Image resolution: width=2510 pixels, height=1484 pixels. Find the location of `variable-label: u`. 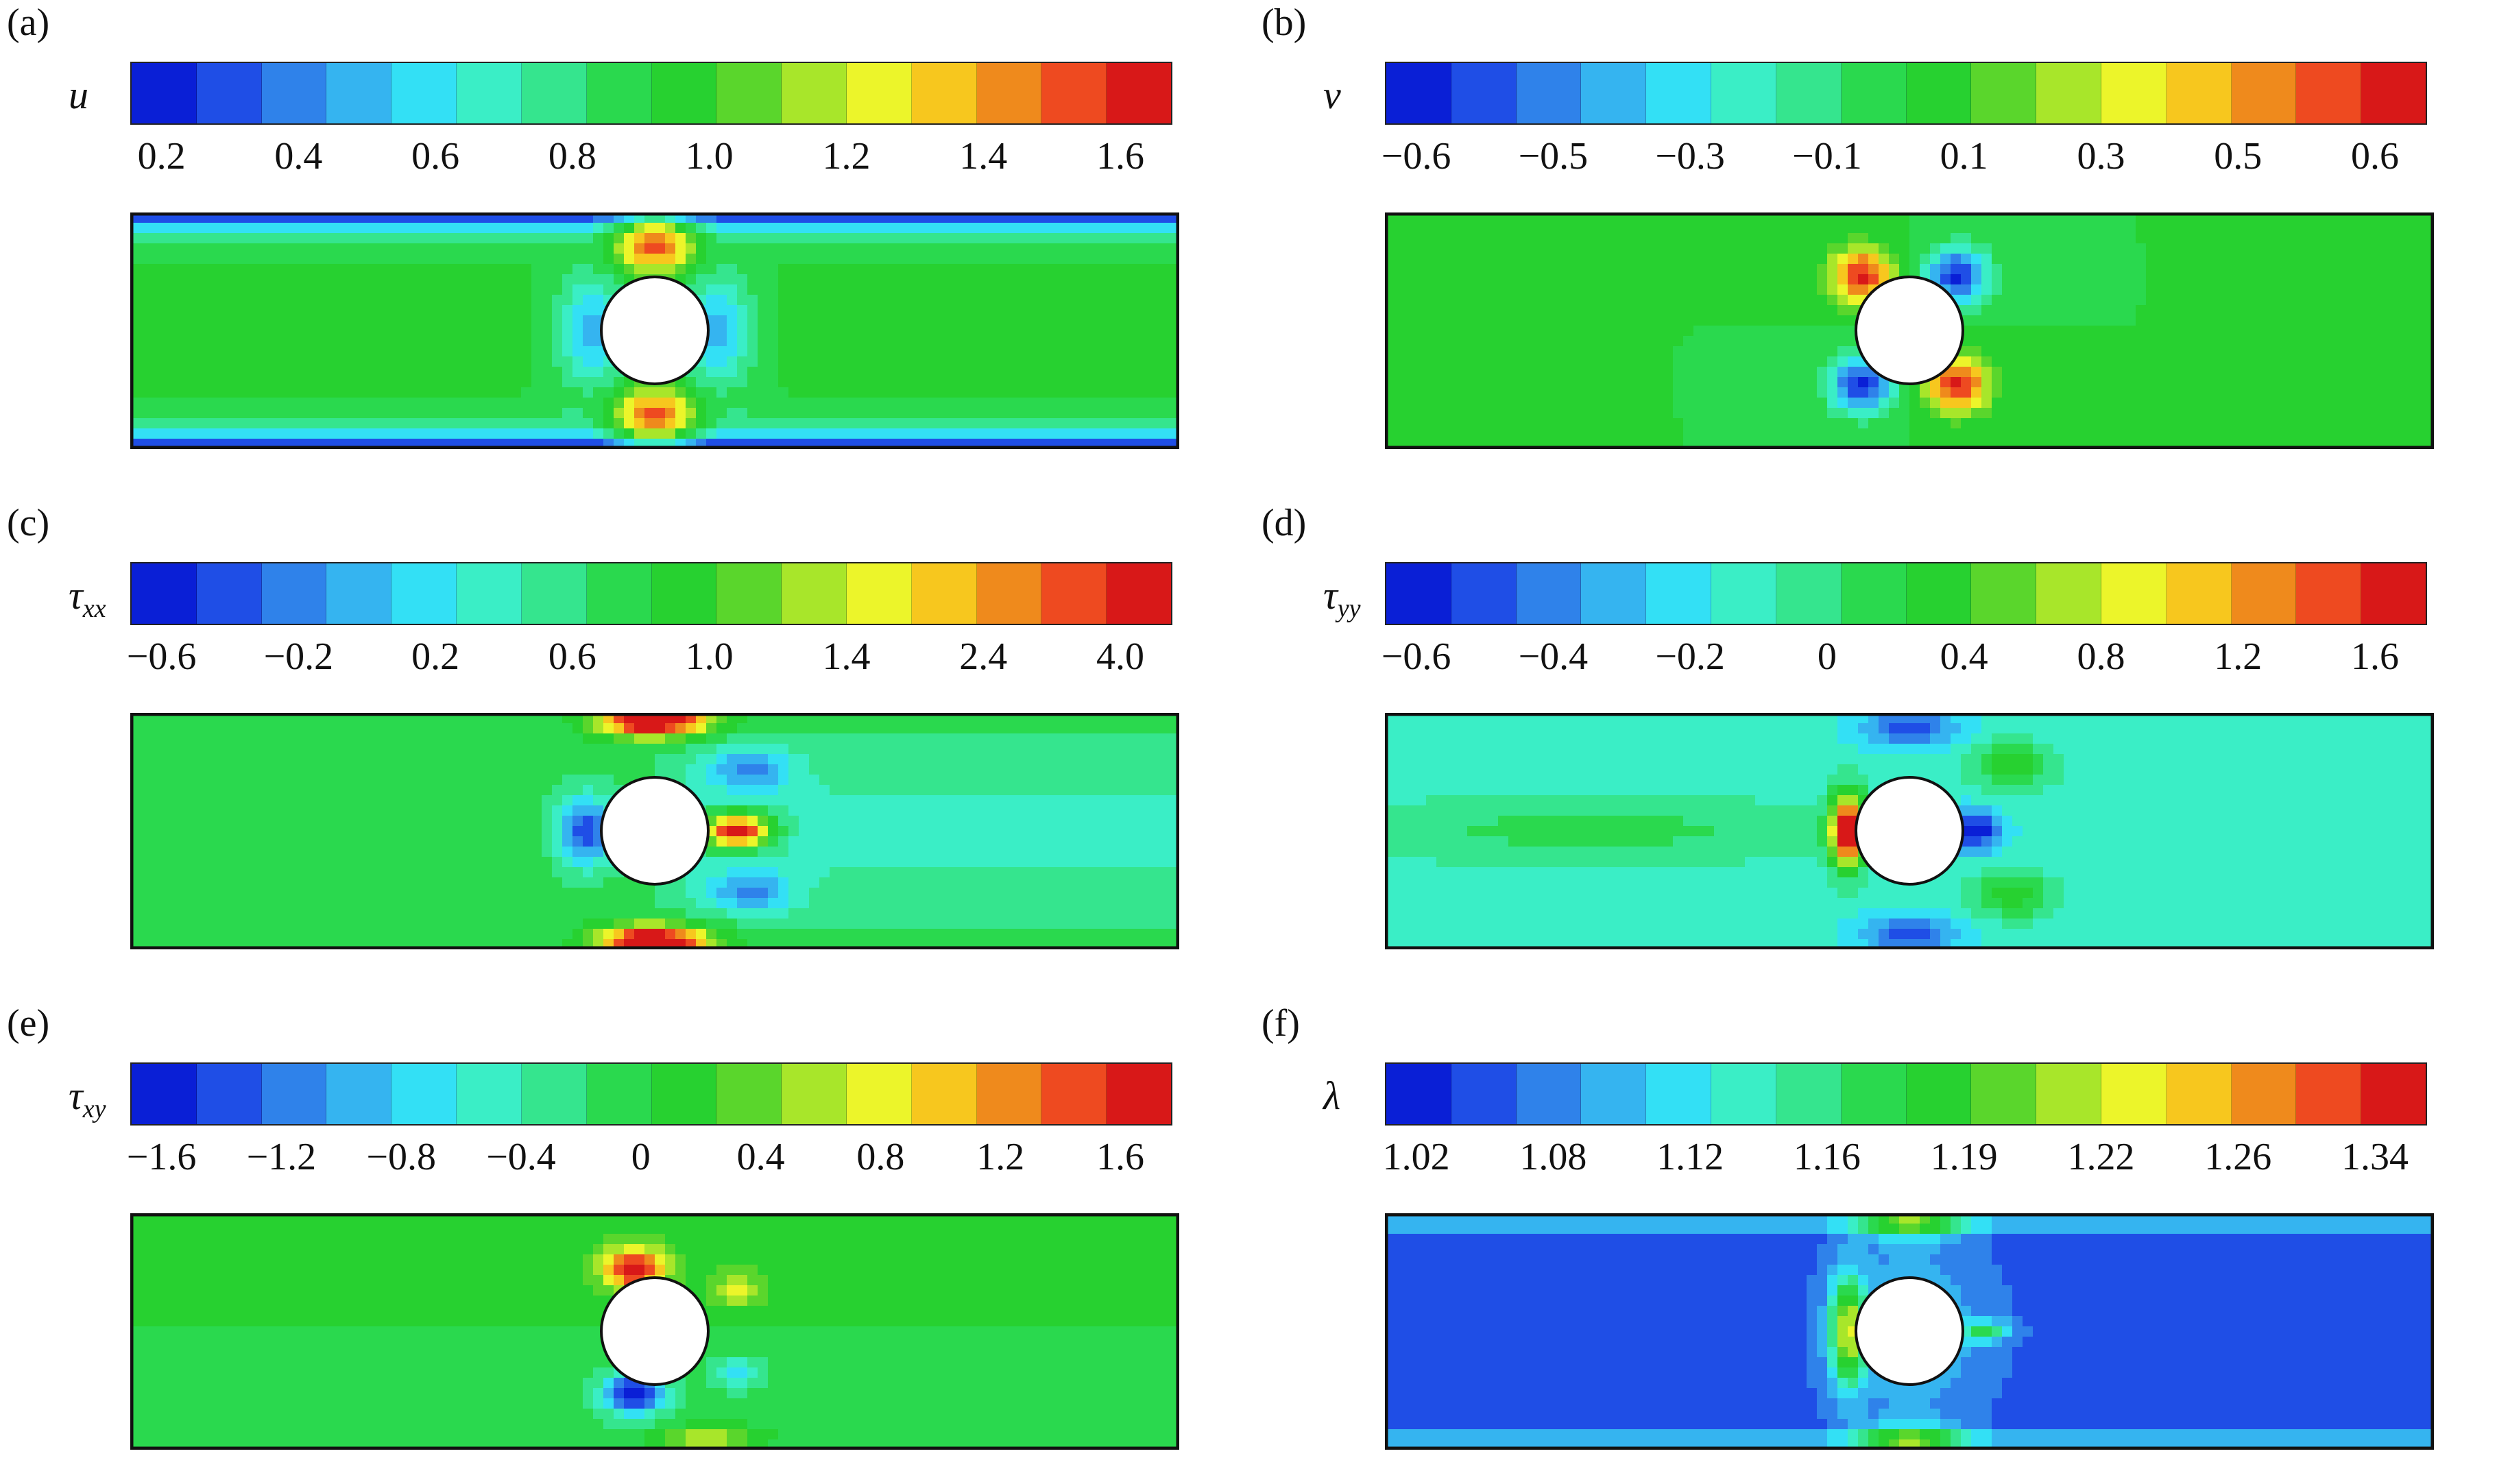

variable-label: u is located at coordinates (78, 98).